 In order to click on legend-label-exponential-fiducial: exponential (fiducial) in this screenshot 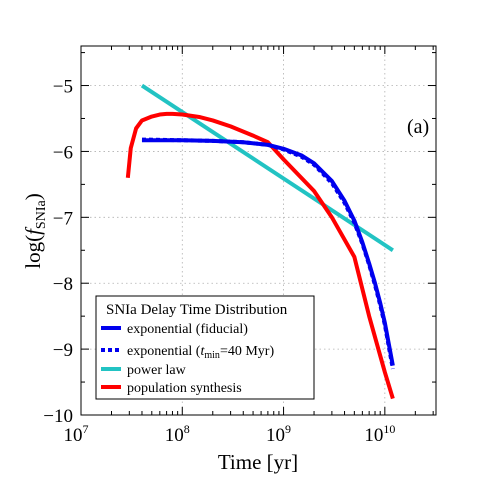, I will do `click(187, 329)`.